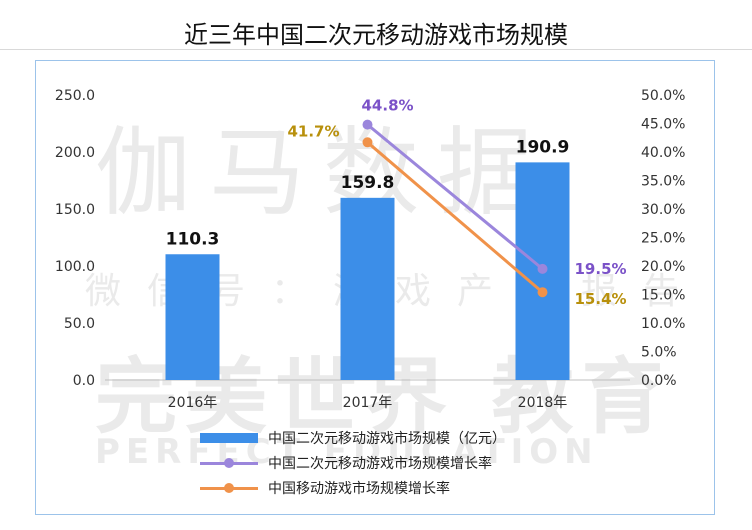 This screenshot has height=530, width=752. Describe the element at coordinates (663, 153) in the screenshot. I see `y-right-tick-label: 40.0%` at that location.